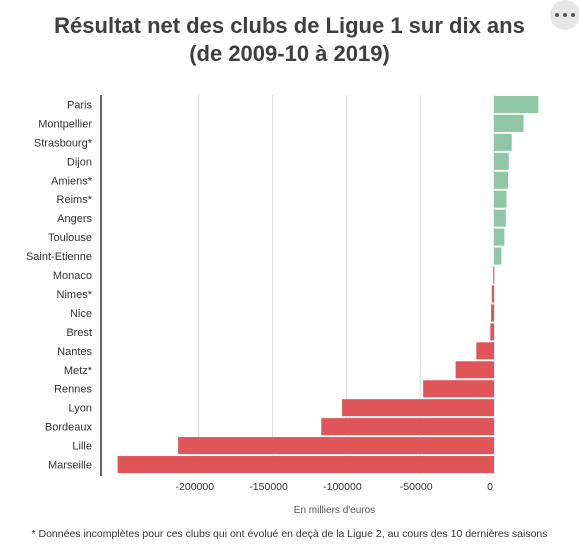 This screenshot has width=579, height=555. I want to click on category-label: Nimes*, so click(75, 295).